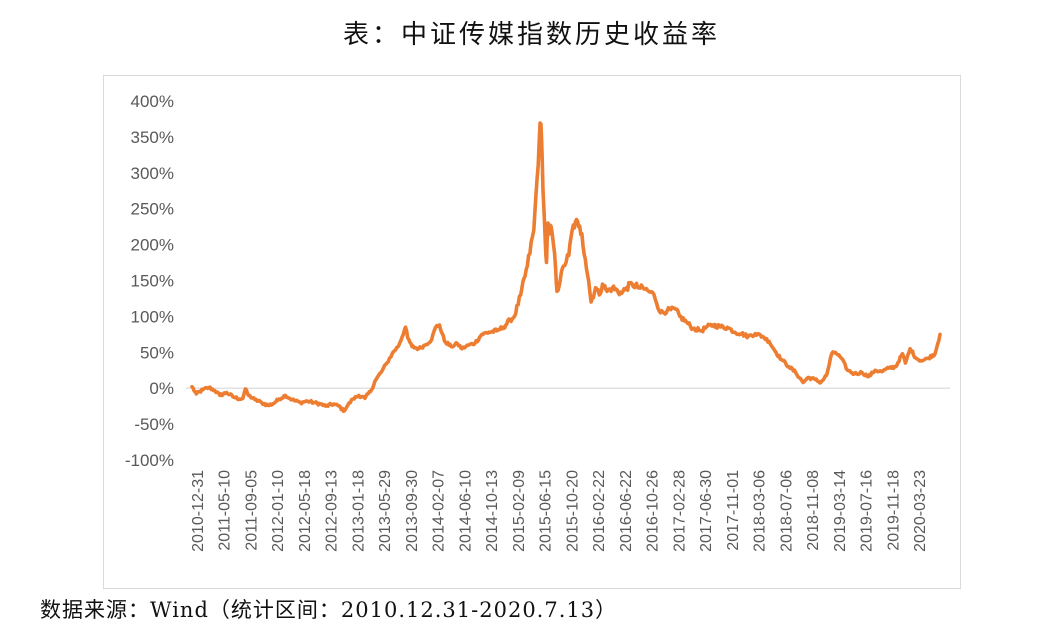  I want to click on chart-title: 表：中证传媒指数历史收益率, so click(531, 35).